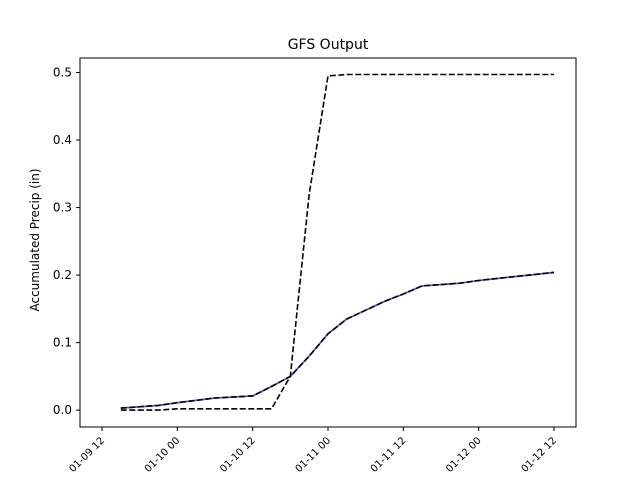 Image resolution: width=640 pixels, height=480 pixels. Describe the element at coordinates (62, 73) in the screenshot. I see `y-tick-label: 0.5` at that location.